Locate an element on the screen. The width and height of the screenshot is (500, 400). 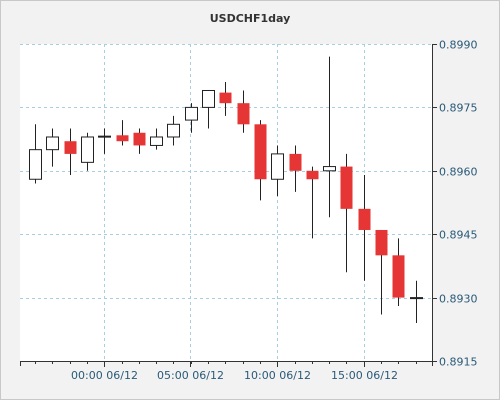
y-tick-label: 0.8990 is located at coordinates (458, 45).